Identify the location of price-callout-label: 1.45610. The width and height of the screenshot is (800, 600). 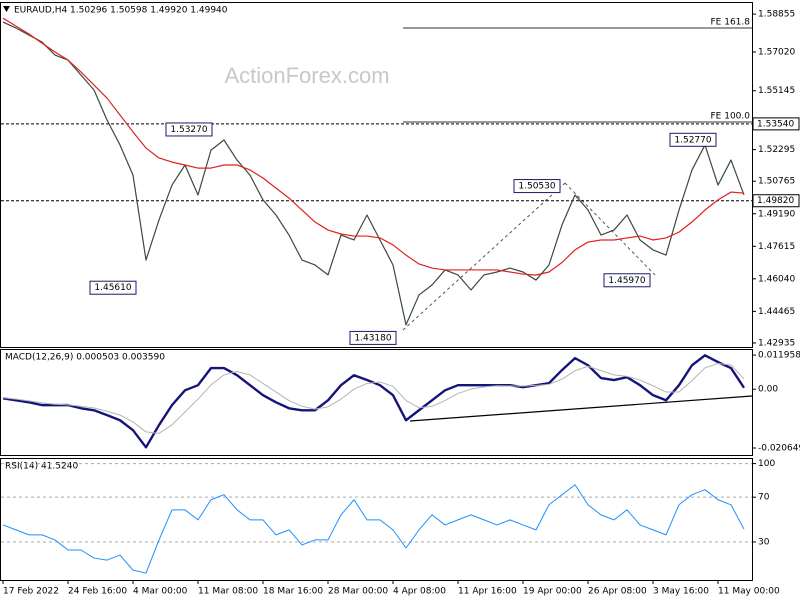
(112, 288).